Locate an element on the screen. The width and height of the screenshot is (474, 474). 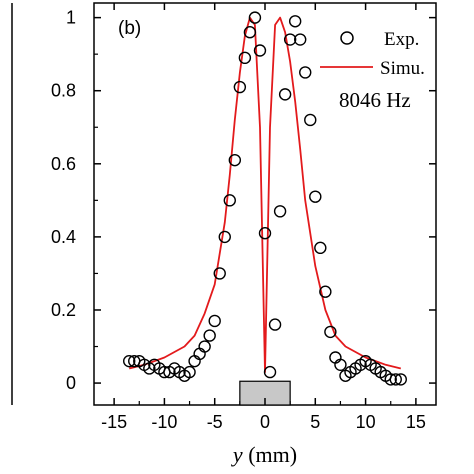
legend-label-simu: Simu. is located at coordinates (402, 68).